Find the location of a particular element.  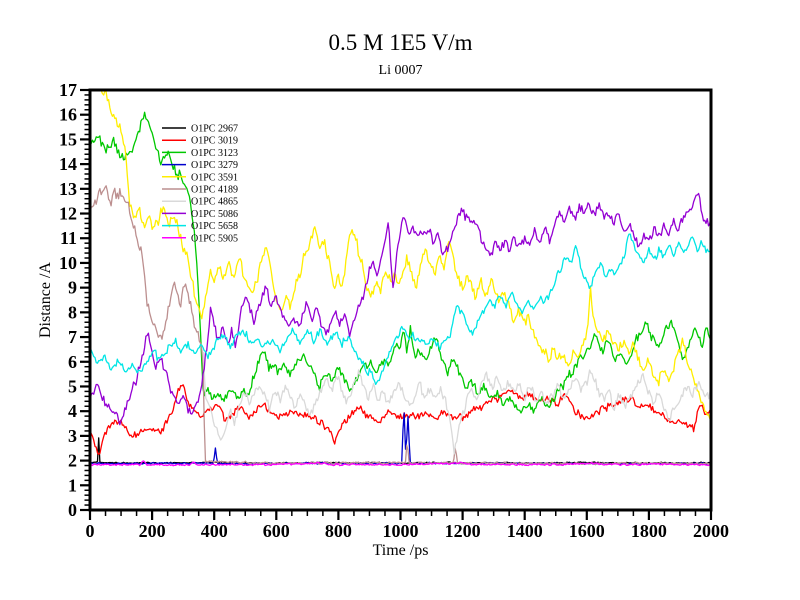

y-tick-label: 2 is located at coordinates (72, 461).